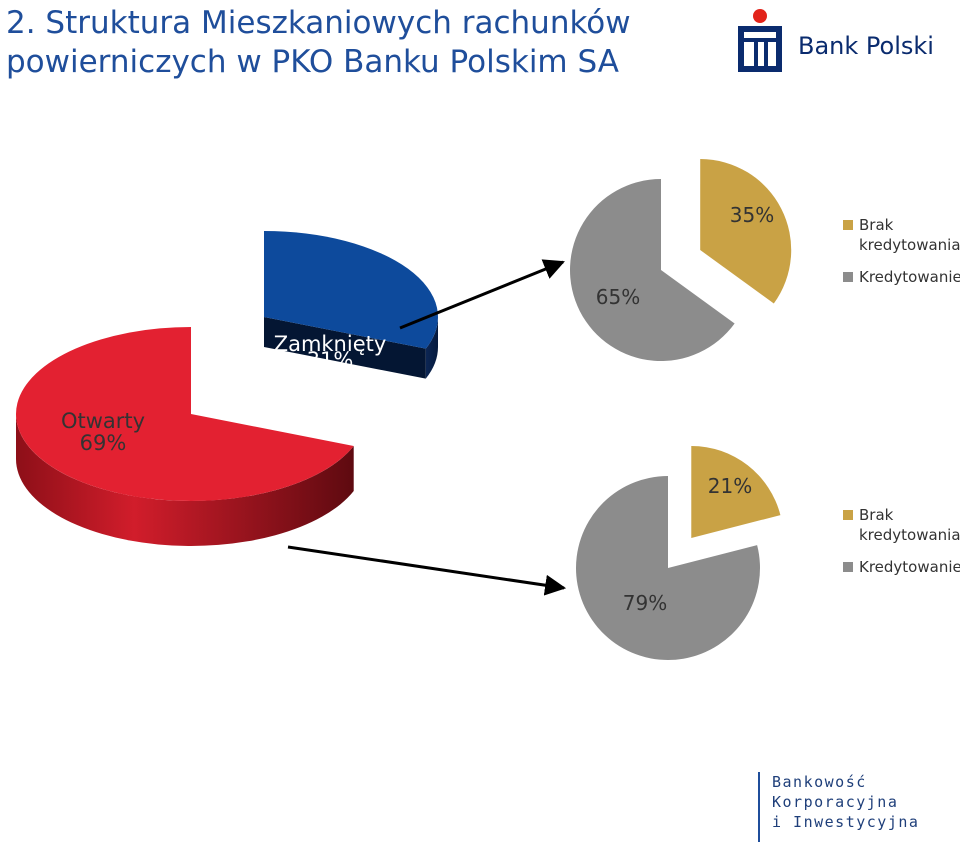 This screenshot has height=845, width=960. Describe the element at coordinates (103, 421) in the screenshot. I see `slice-label: Otwarty` at that location.